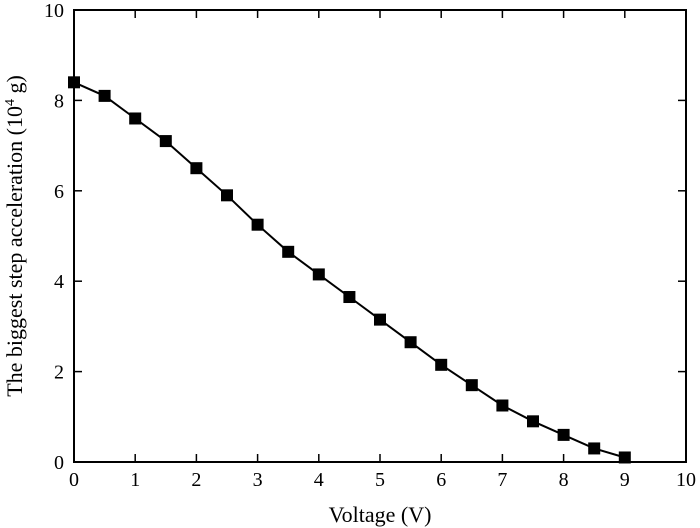  Describe the element at coordinates (319, 480) in the screenshot. I see `x-tick-label: 4` at that location.